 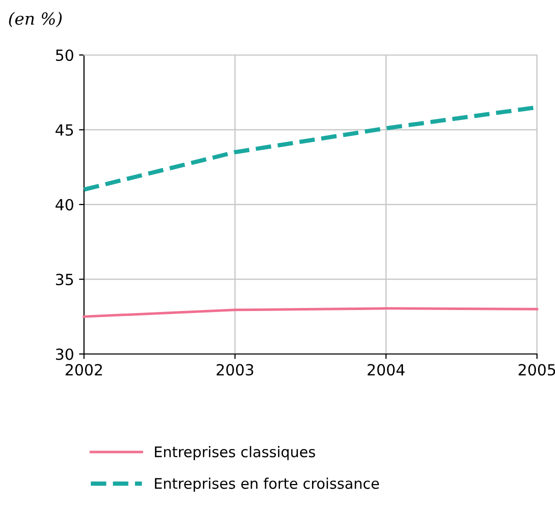 I want to click on y-tick-label: 35, so click(x=64, y=280).